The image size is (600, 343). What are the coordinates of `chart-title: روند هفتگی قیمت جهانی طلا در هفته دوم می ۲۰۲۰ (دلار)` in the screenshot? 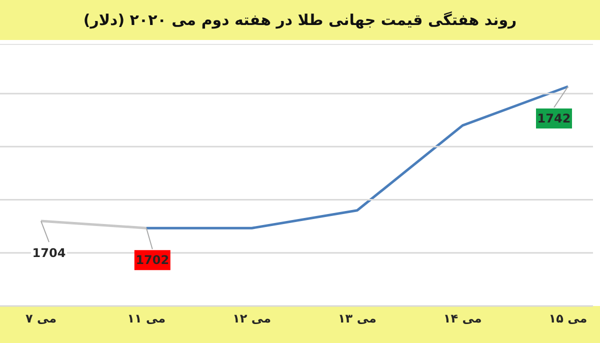 It's located at (300, 20).